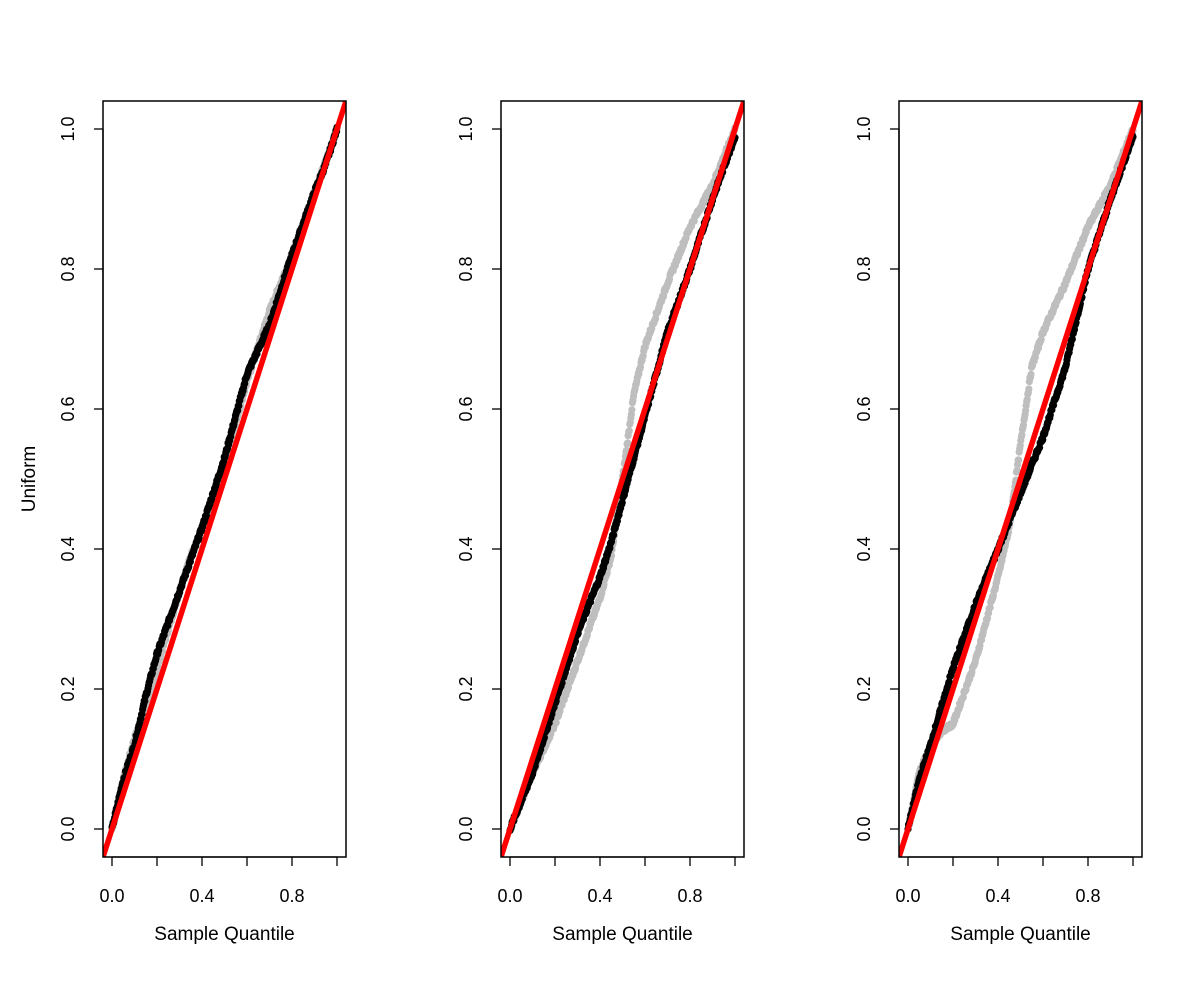 The width and height of the screenshot is (1193, 985). I want to click on y-axis-title: Uniform, so click(29, 479).